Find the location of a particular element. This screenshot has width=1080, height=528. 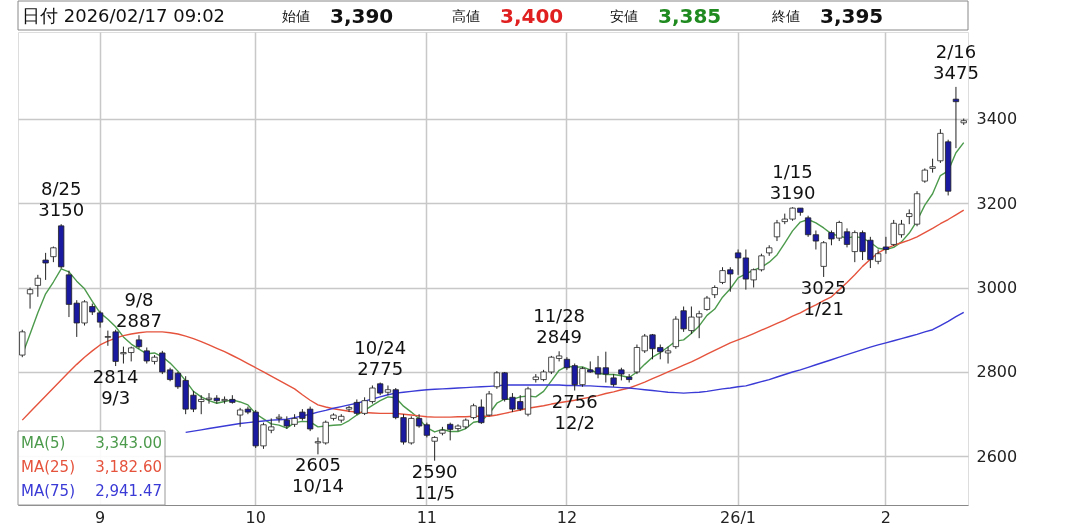

annotation: 2590 11/5 is located at coordinates (434, 481).